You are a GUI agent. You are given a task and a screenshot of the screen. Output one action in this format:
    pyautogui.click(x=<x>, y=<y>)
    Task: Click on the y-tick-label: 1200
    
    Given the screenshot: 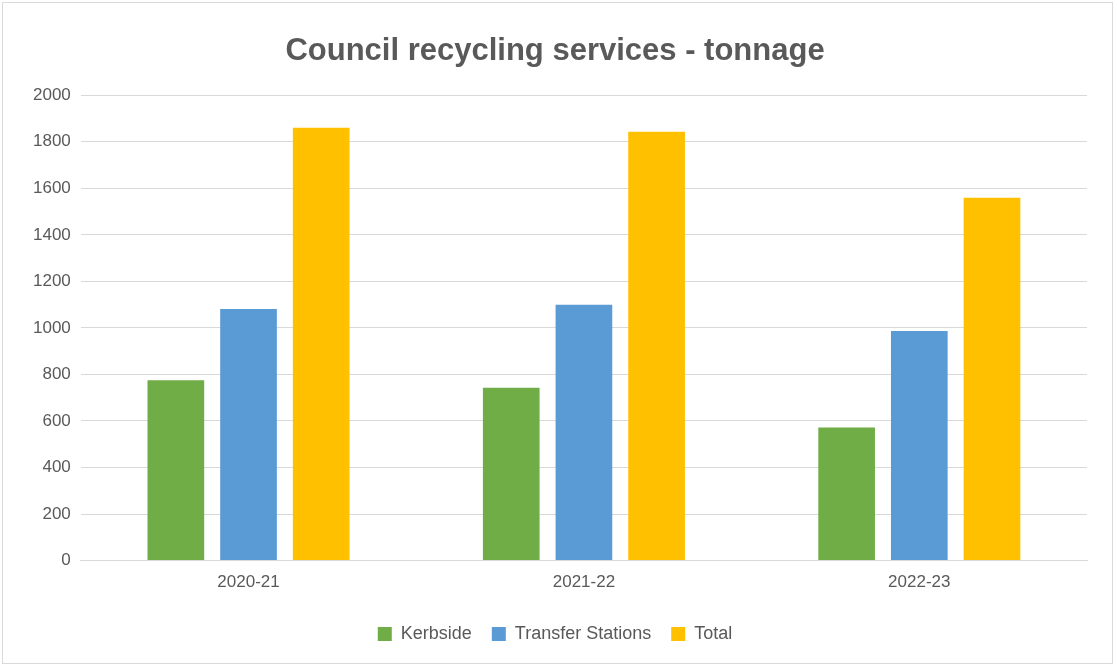 What is the action you would take?
    pyautogui.click(x=51, y=281)
    